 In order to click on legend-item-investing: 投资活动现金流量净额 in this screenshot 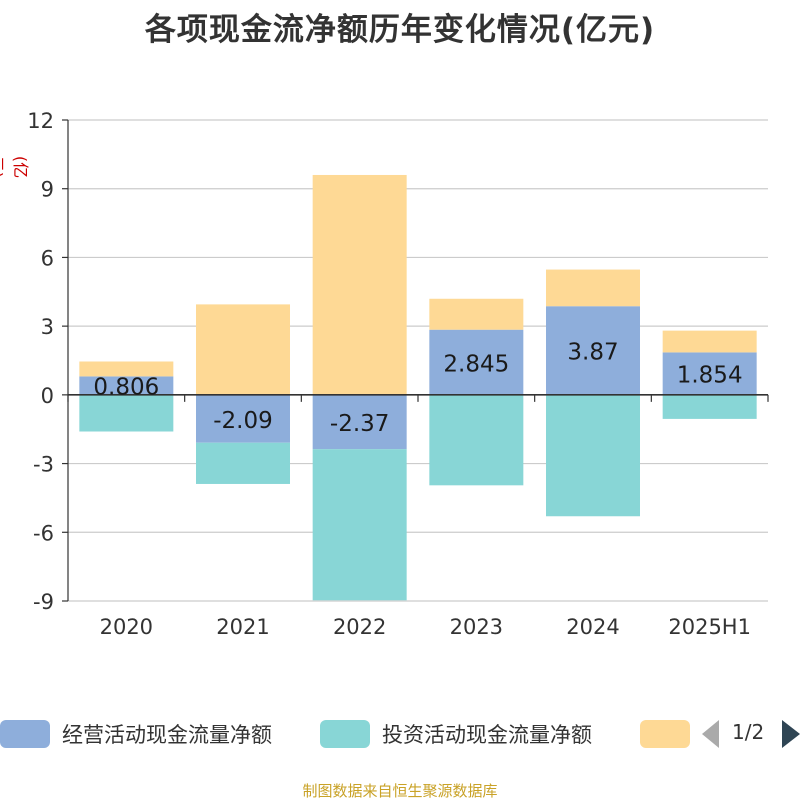, I will do `click(456, 734)`.